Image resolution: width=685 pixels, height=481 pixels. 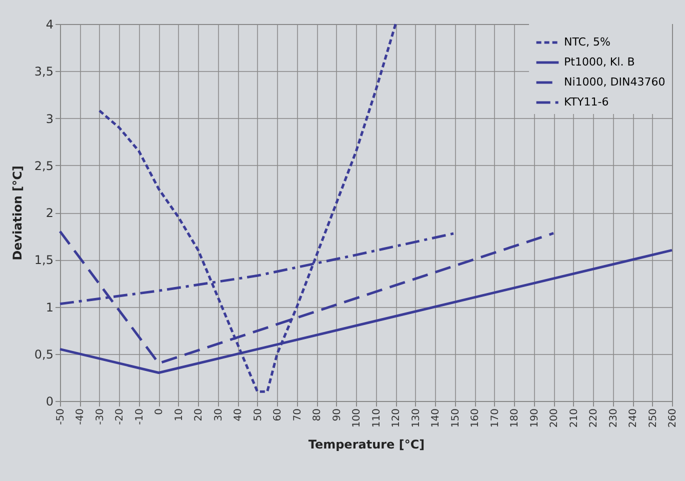 I want to click on x-tick-label: 180, so click(x=515, y=418).